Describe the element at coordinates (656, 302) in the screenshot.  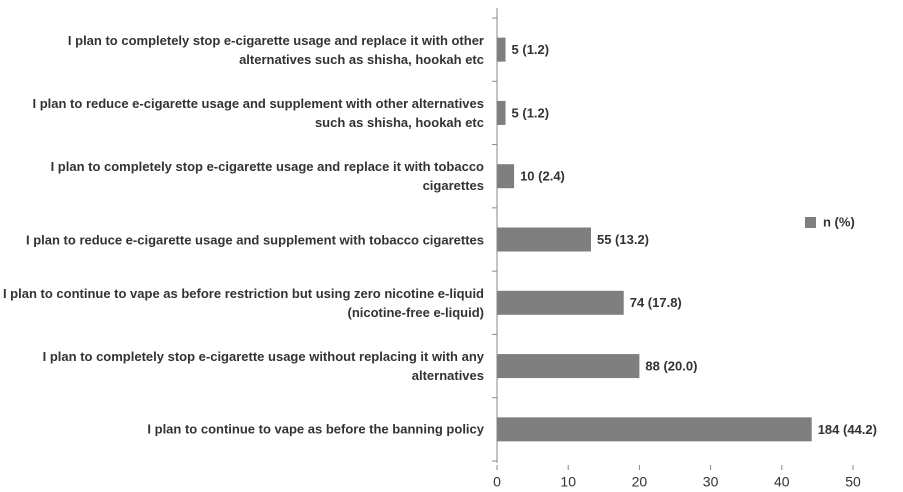
I see `data-label: 74 (17.8)` at that location.